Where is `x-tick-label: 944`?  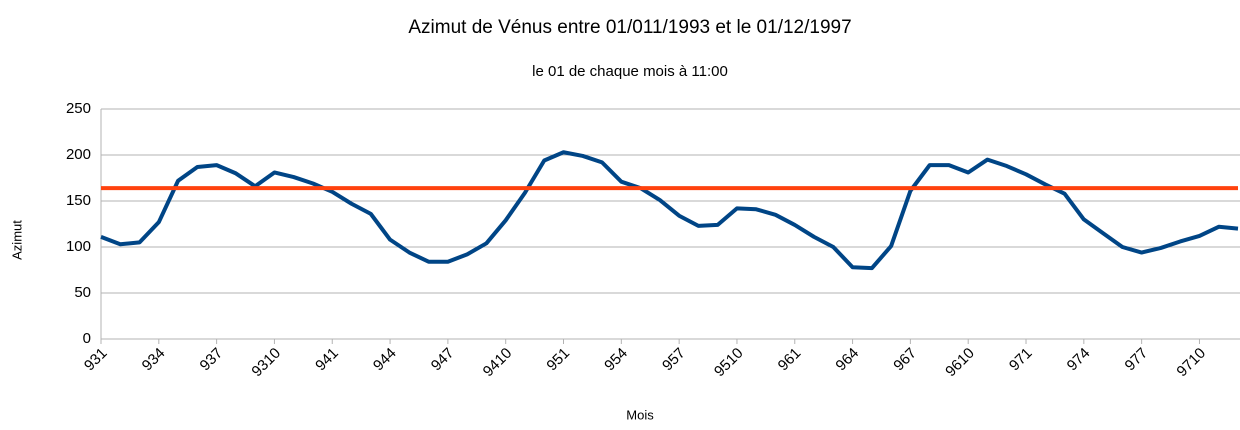
x-tick-label: 944 is located at coordinates (385, 360).